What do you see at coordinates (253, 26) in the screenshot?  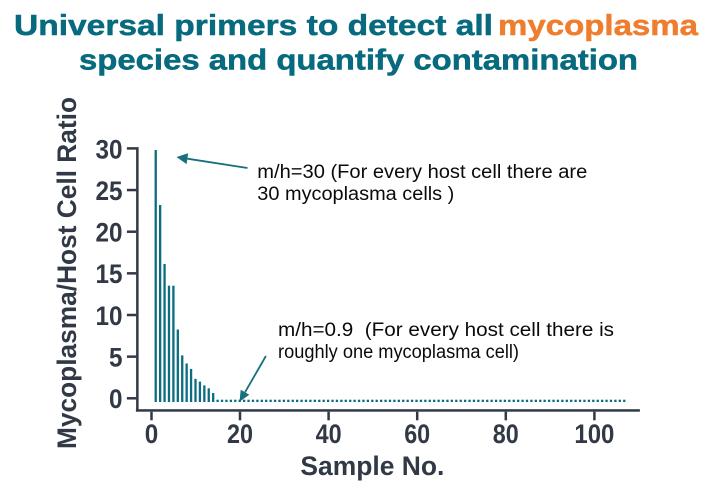 I see `svg-text:Universal primers to detect al: Universal primers to detect all` at bounding box center [253, 26].